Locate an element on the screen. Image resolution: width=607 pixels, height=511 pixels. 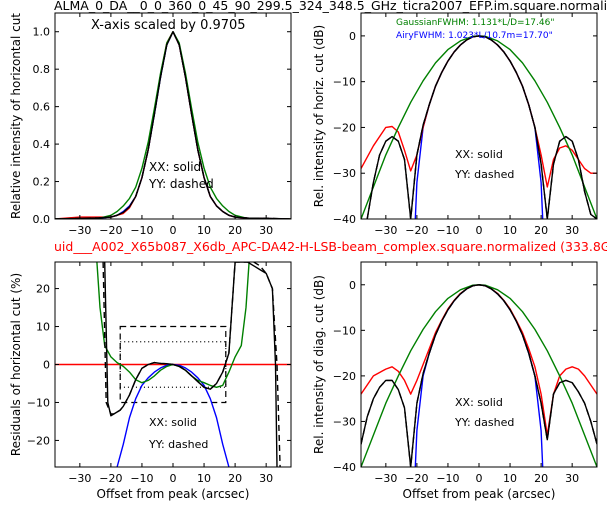
annotation: GaussianFWHM: 1.131*L/D=17.46" is located at coordinates (475, 23).